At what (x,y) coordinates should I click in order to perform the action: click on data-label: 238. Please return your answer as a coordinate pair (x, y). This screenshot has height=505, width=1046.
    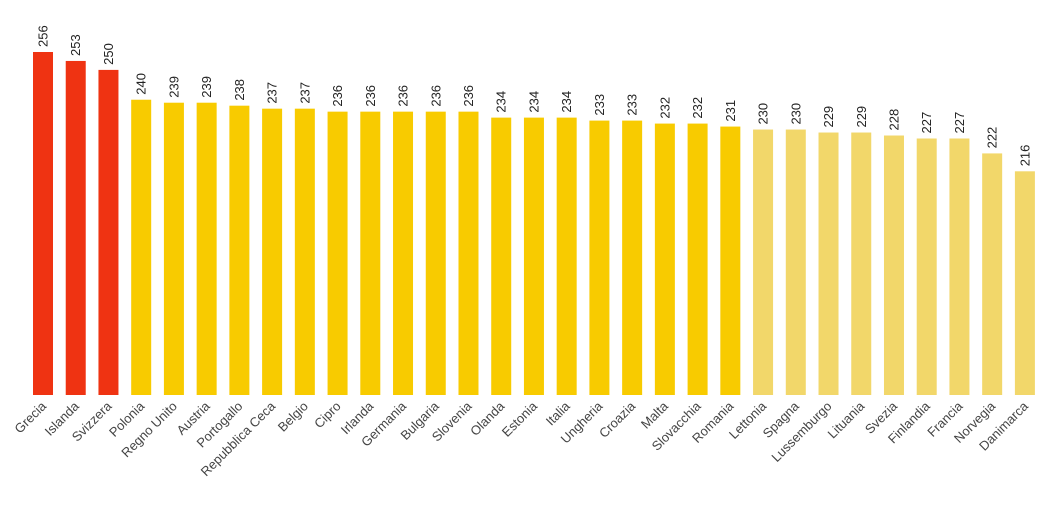
    Looking at the image, I should click on (239, 90).